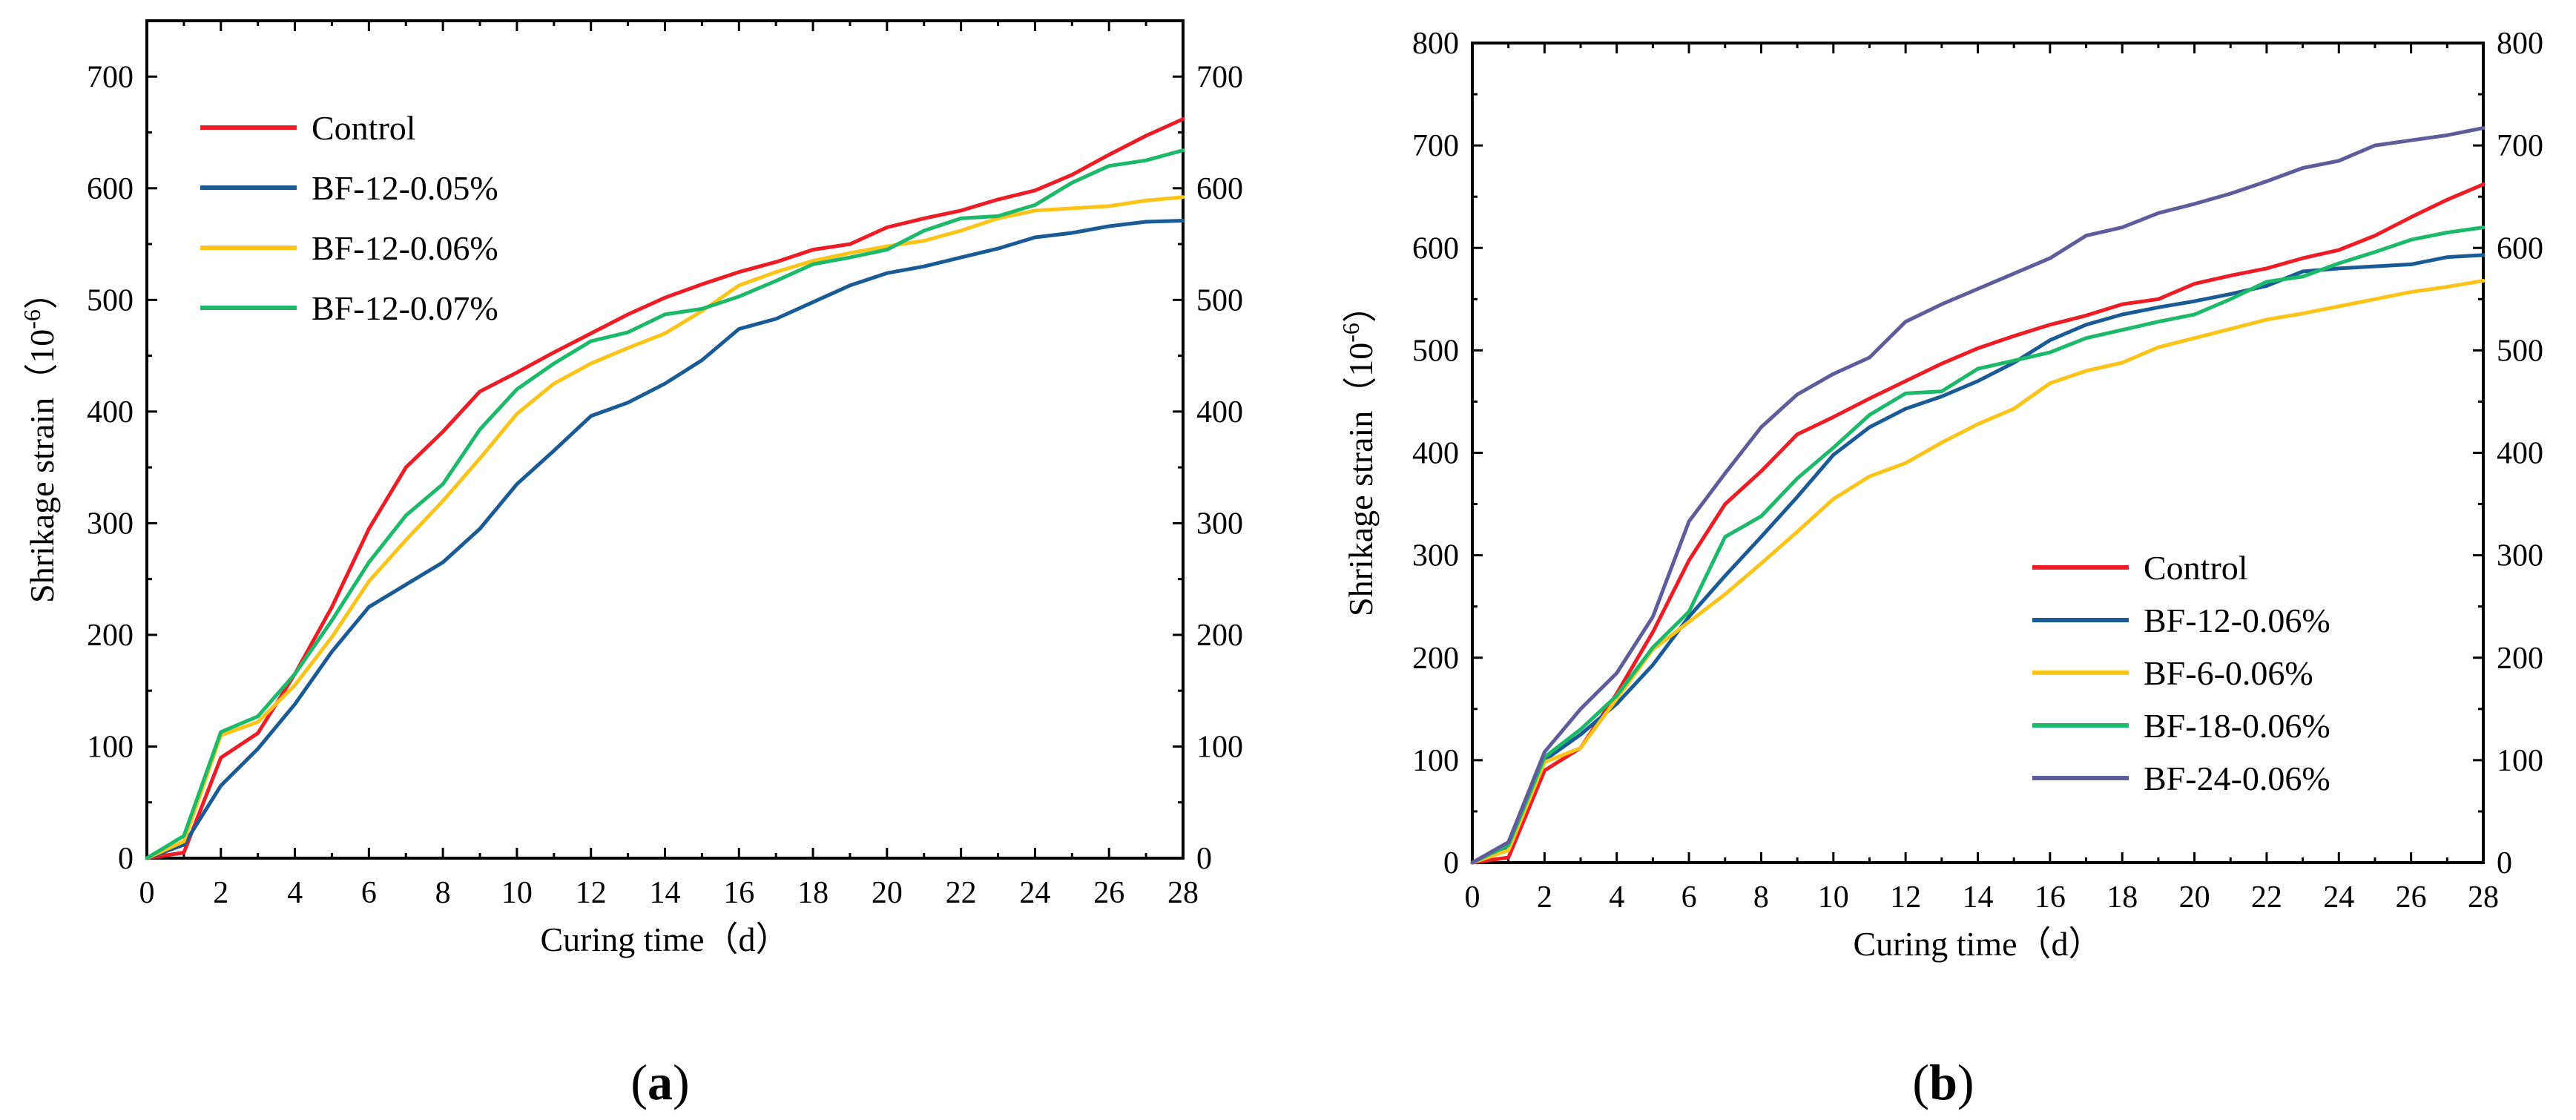 The height and width of the screenshot is (1120, 2576). I want to click on panel-a-x-tick-label: 12, so click(591, 893).